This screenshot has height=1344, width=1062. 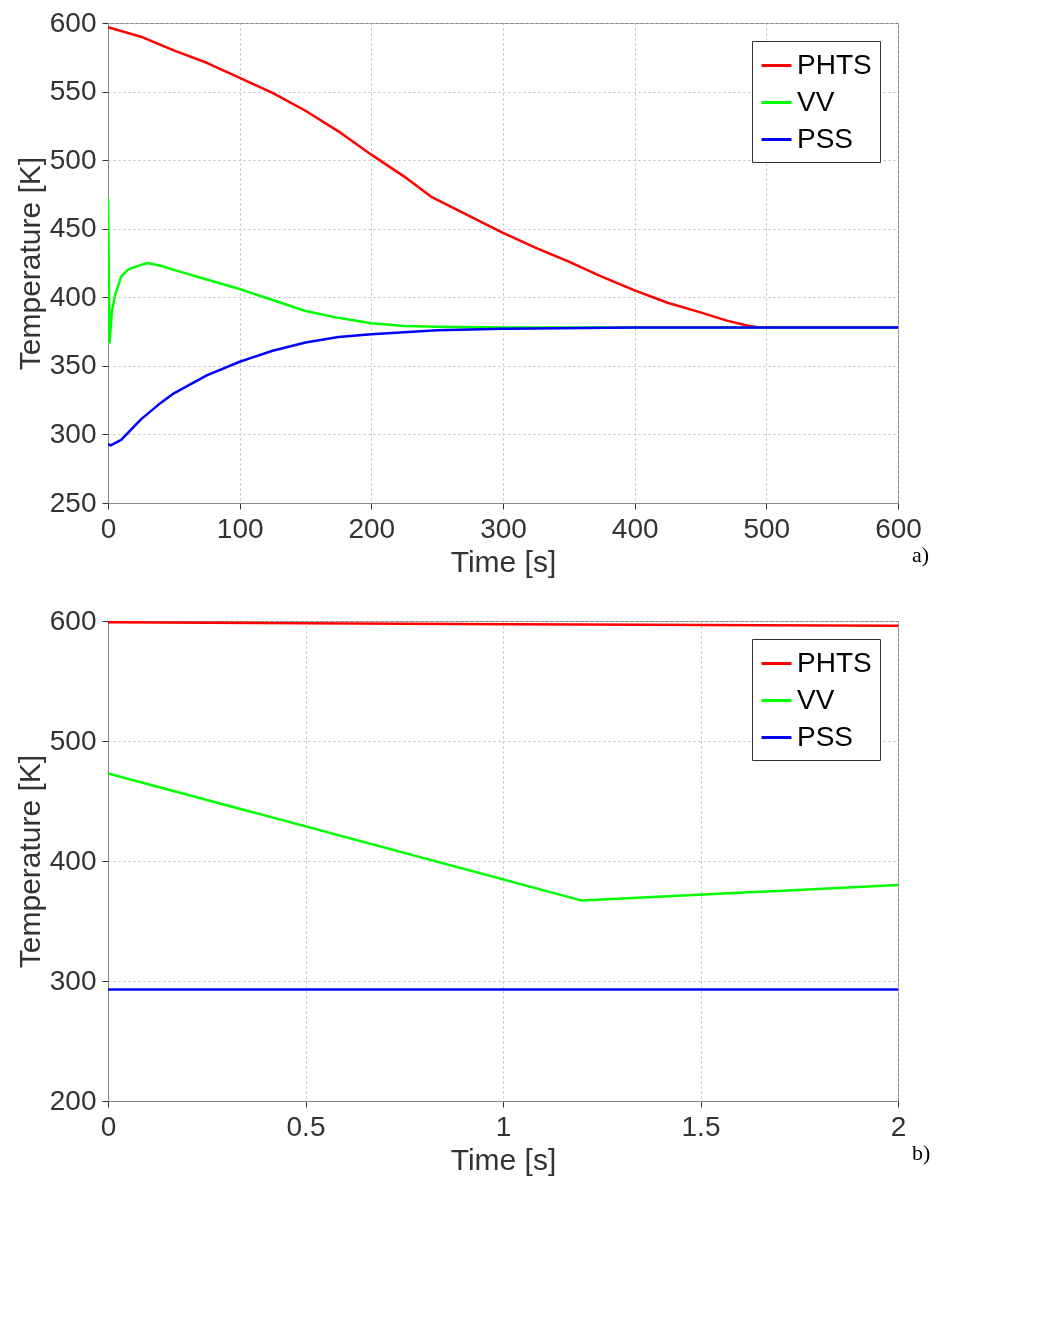 I want to click on y-tick-label: 450, so click(x=73, y=228).